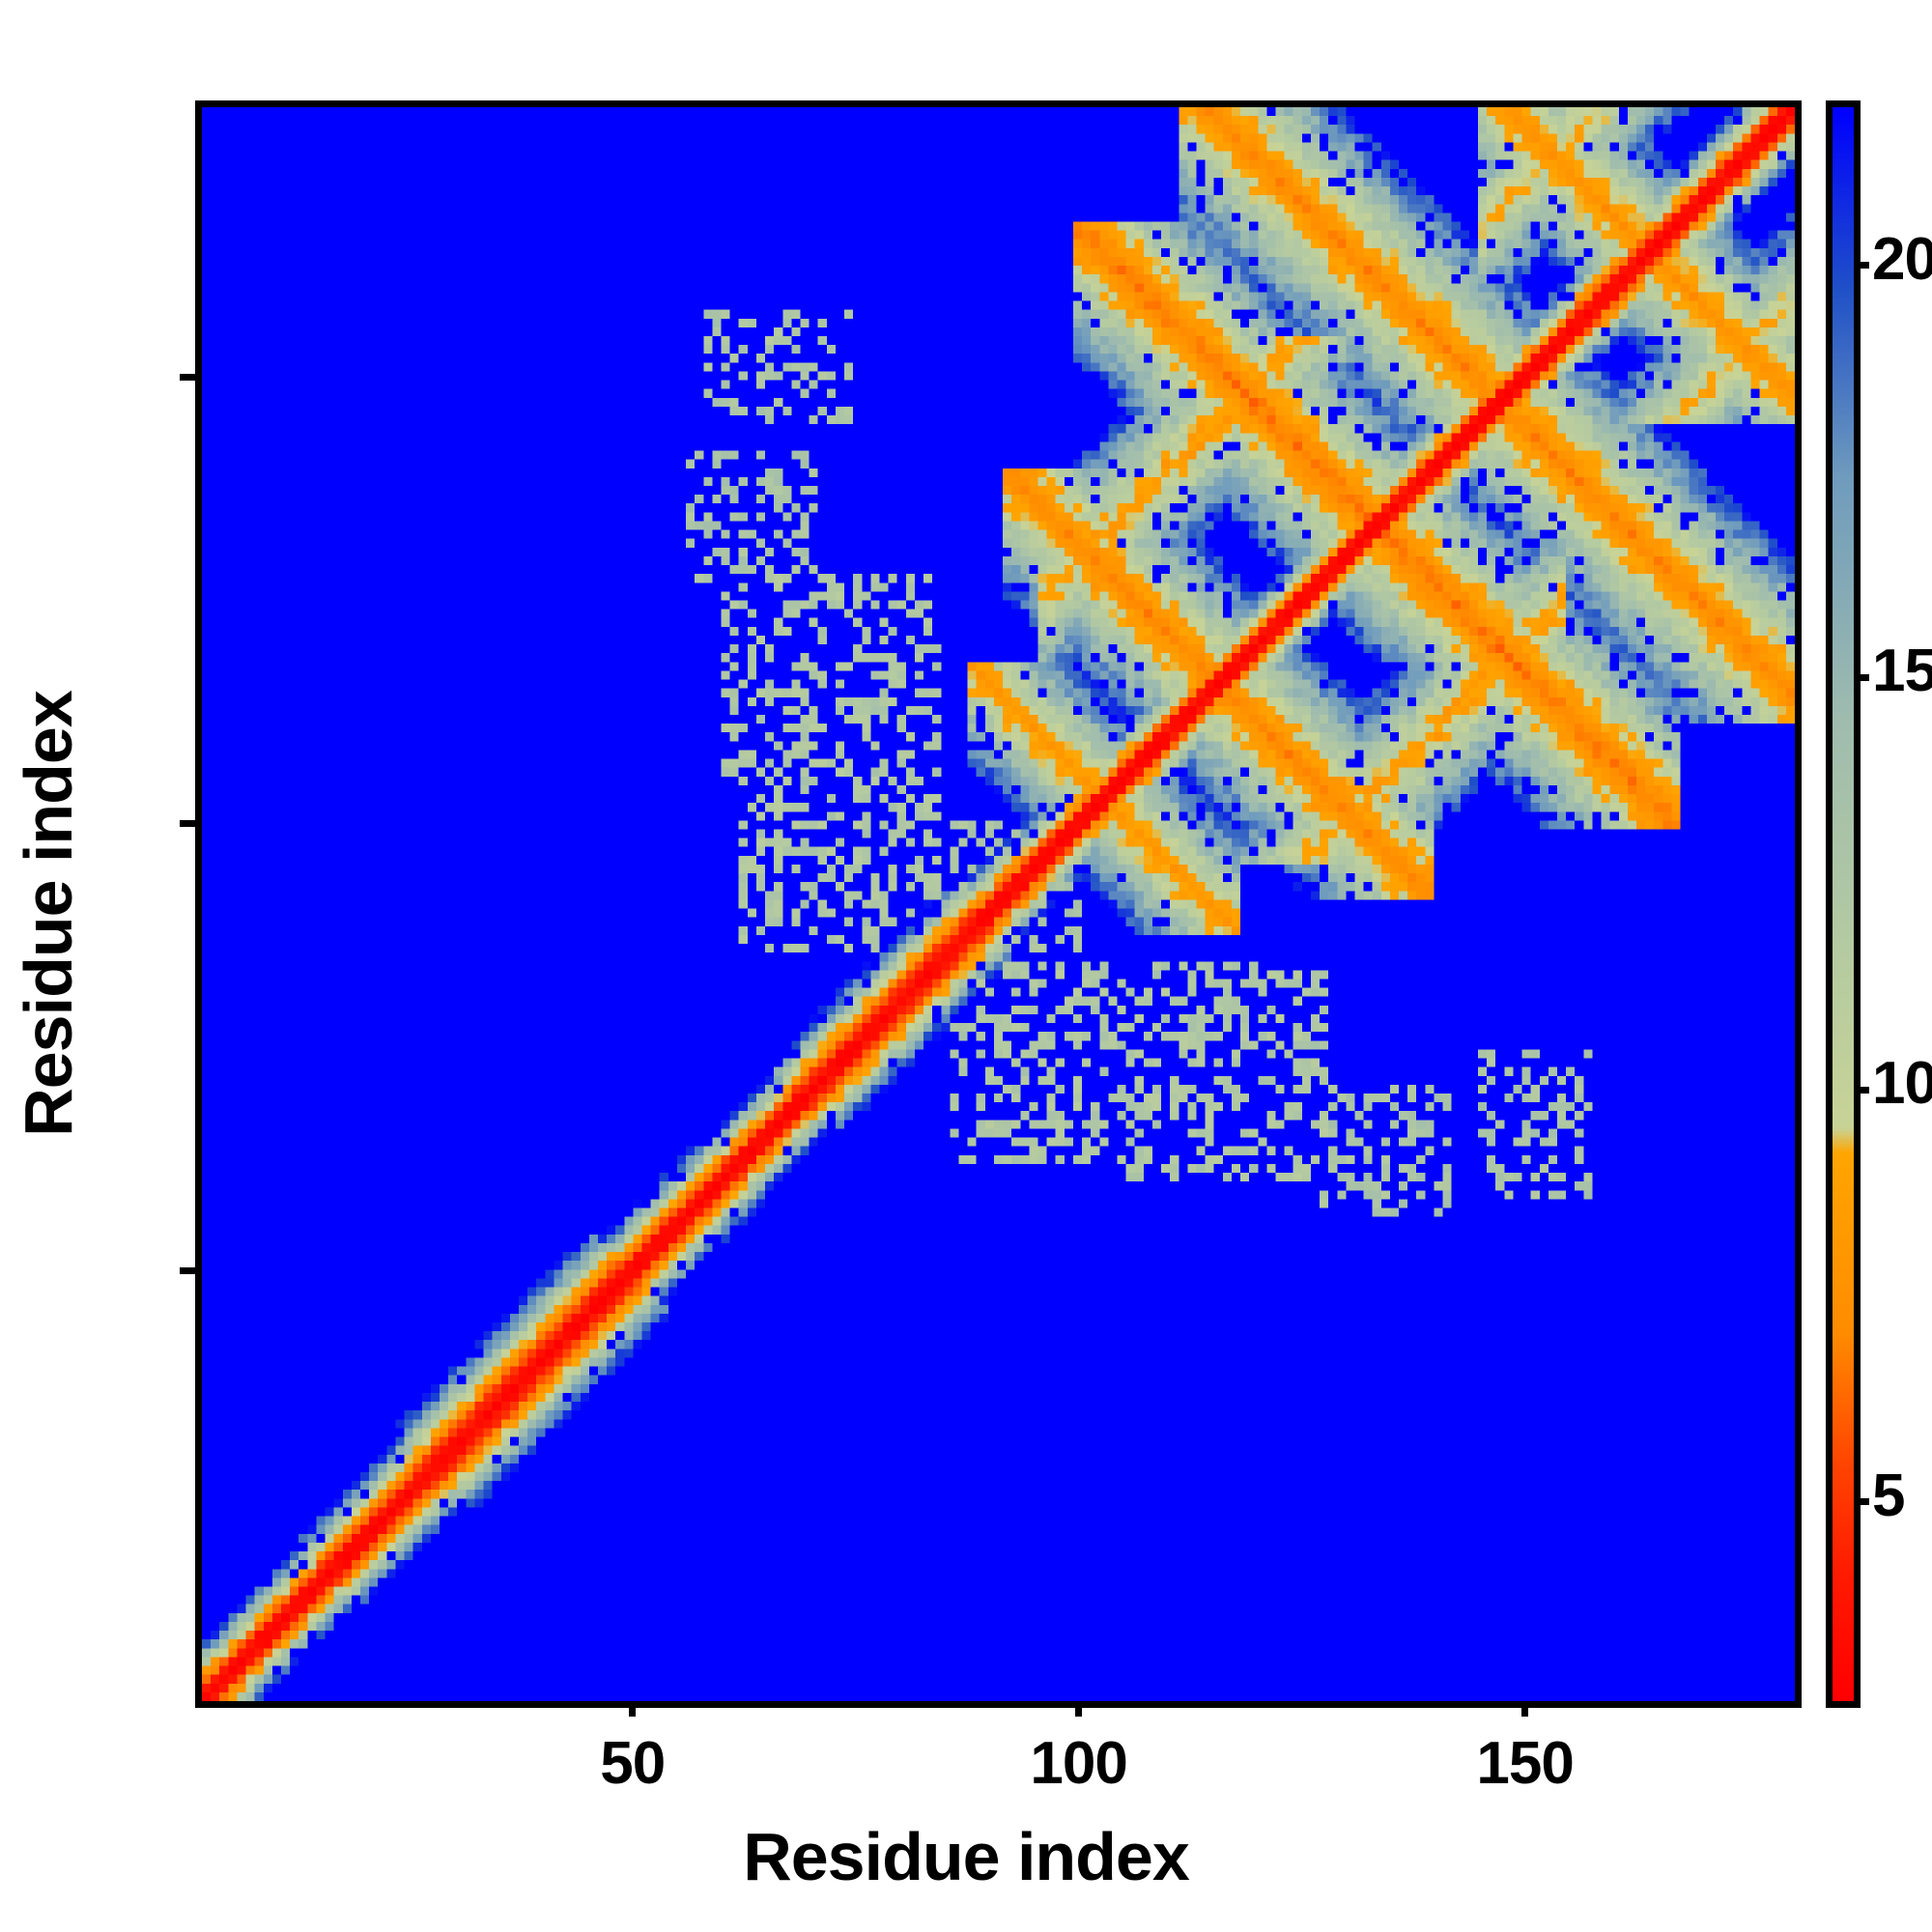 This screenshot has width=1932, height=1932. What do you see at coordinates (1888, 1495) in the screenshot?
I see `colorbar-ticklabel-5: 5` at bounding box center [1888, 1495].